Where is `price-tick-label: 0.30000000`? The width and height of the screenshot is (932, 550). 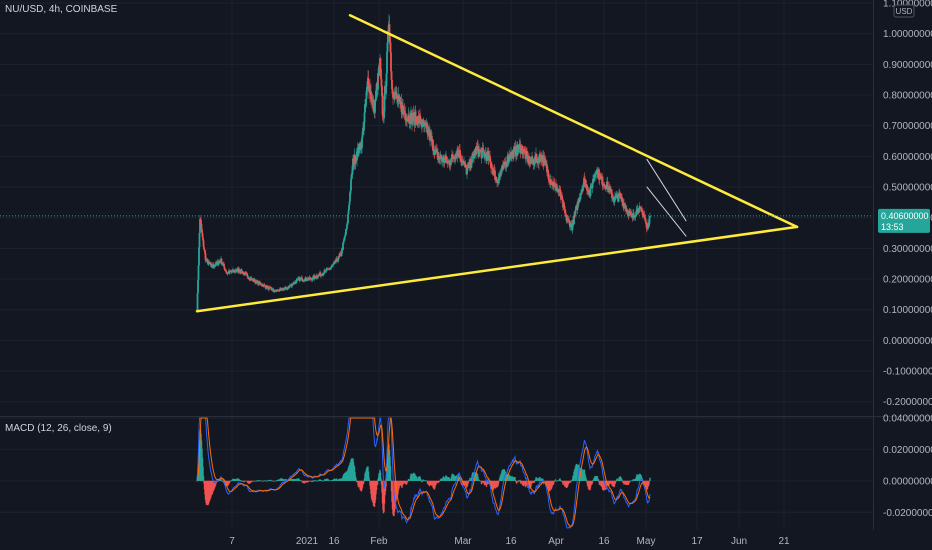 price-tick-label: 0.30000000 is located at coordinates (907, 249).